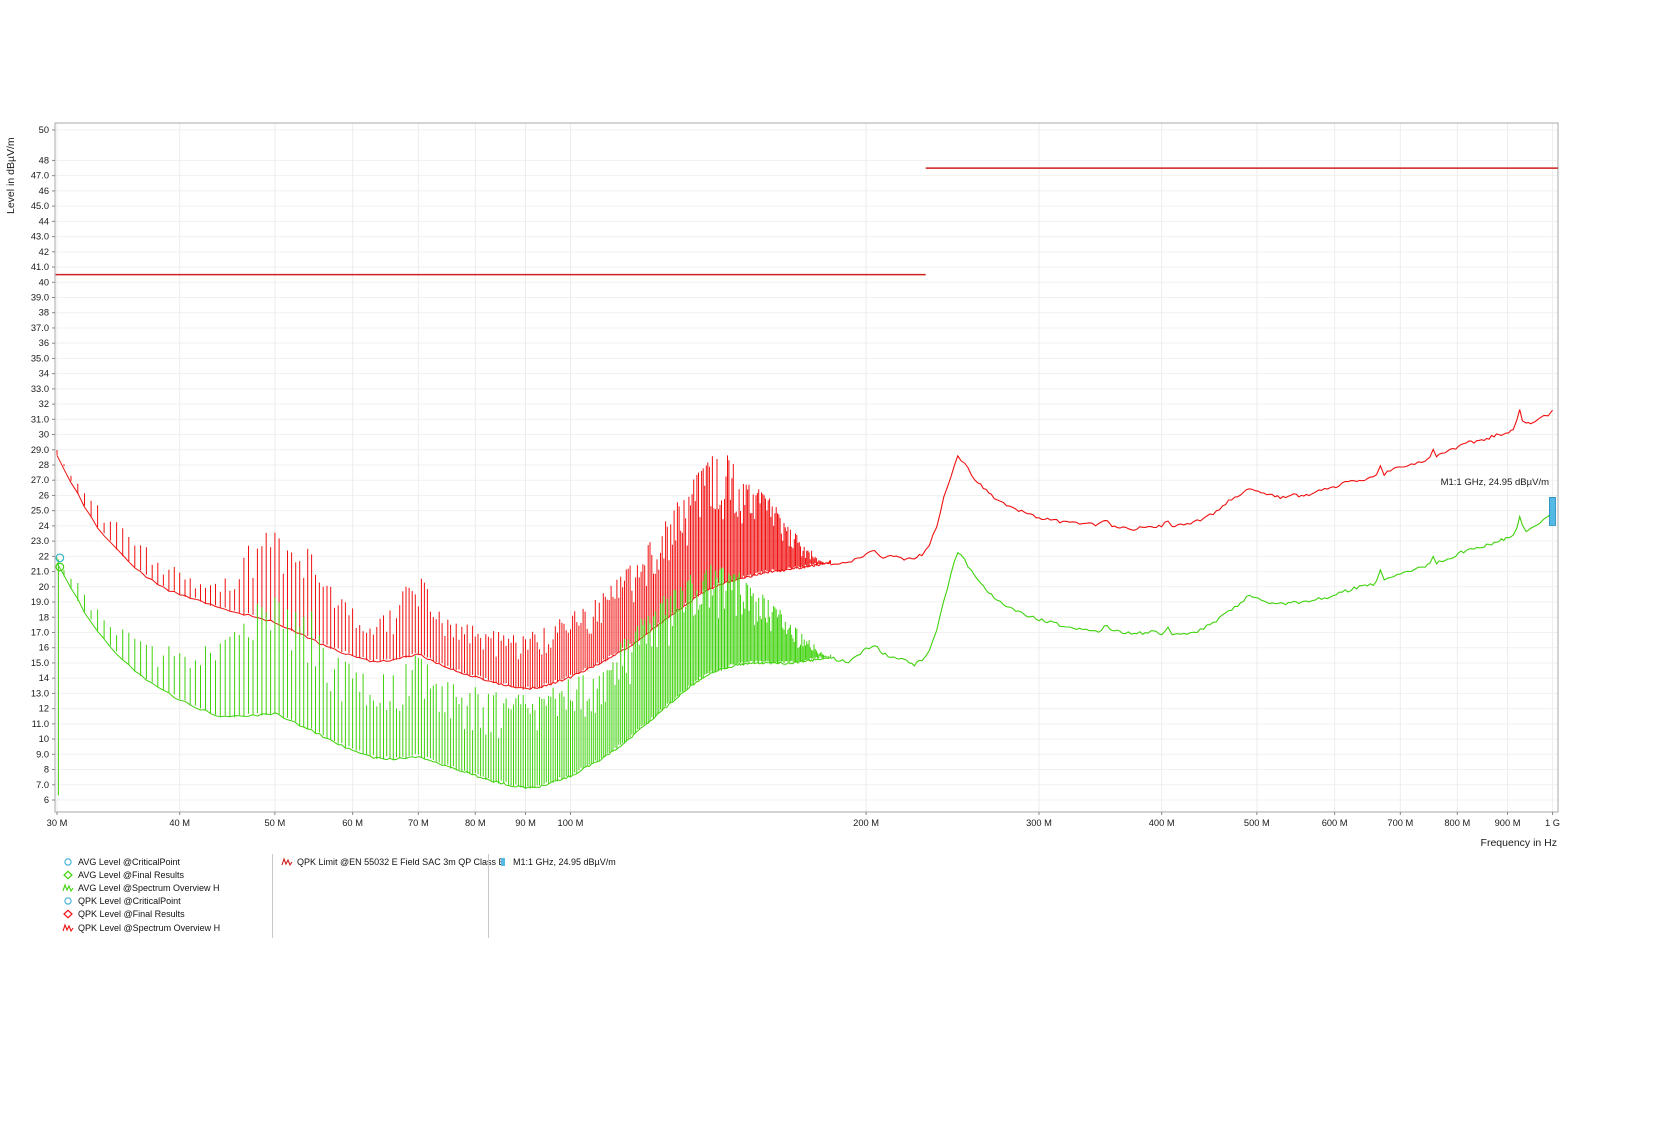  Describe the element at coordinates (44, 160) in the screenshot. I see `y-tick-label: 48` at that location.